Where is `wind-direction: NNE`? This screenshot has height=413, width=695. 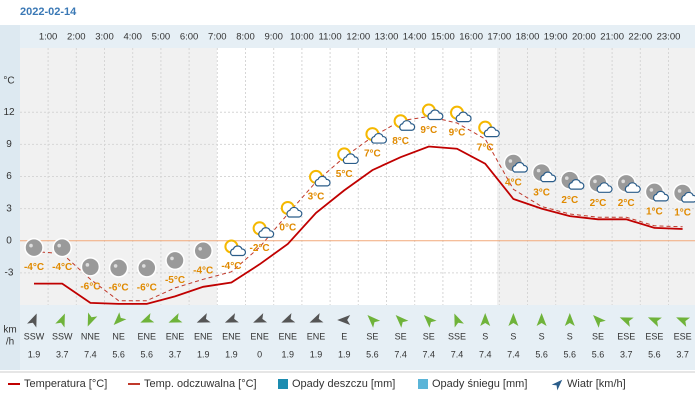
wind-direction: NNE is located at coordinates (90, 336).